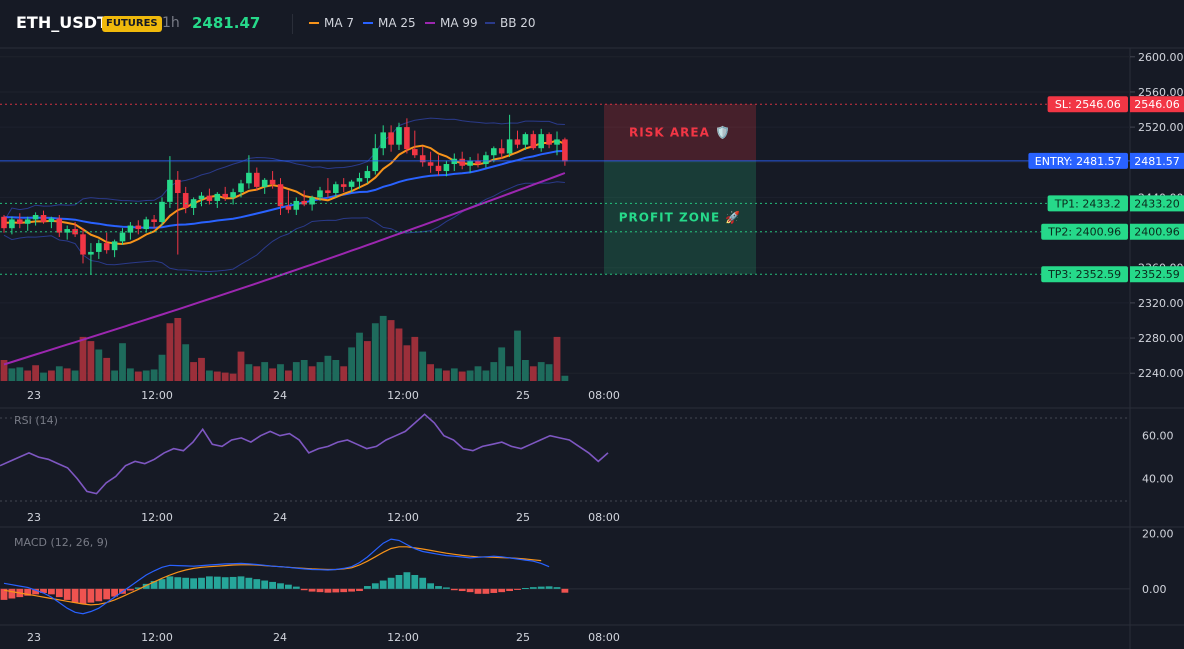 The image size is (1184, 649). Describe the element at coordinates (397, 23) in the screenshot. I see `legend-ma25-label: MA 25` at that location.